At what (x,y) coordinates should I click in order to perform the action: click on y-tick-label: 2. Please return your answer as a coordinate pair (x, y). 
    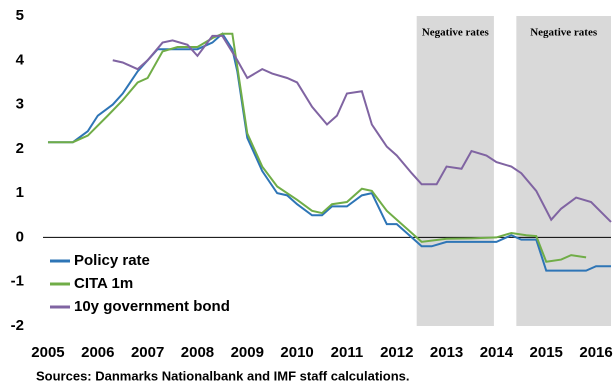
    Looking at the image, I should click on (20, 148).